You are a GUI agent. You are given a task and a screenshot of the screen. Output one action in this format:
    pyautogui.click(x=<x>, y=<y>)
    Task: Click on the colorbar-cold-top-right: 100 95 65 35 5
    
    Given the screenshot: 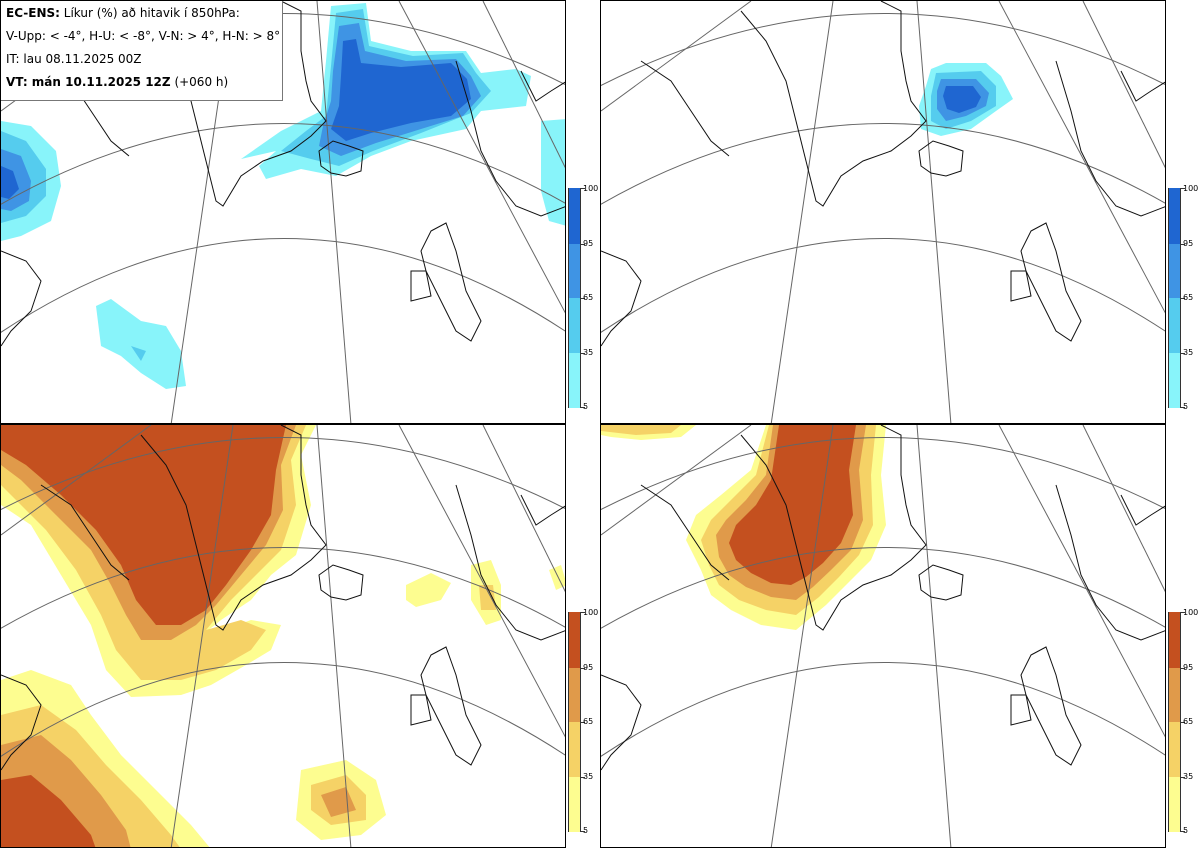 What is the action you would take?
    pyautogui.click(x=1184, y=298)
    